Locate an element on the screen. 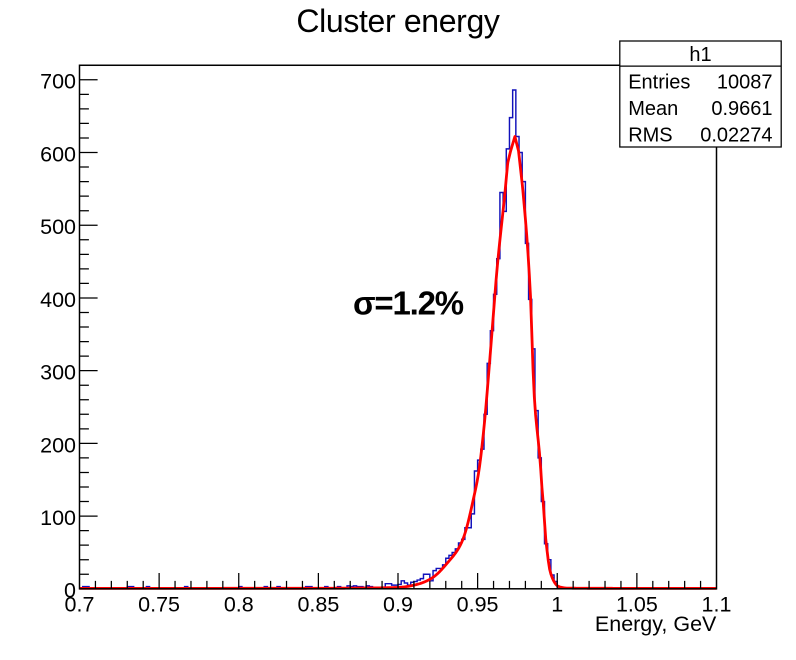  svg-text: 0.02274 is located at coordinates (736, 135).